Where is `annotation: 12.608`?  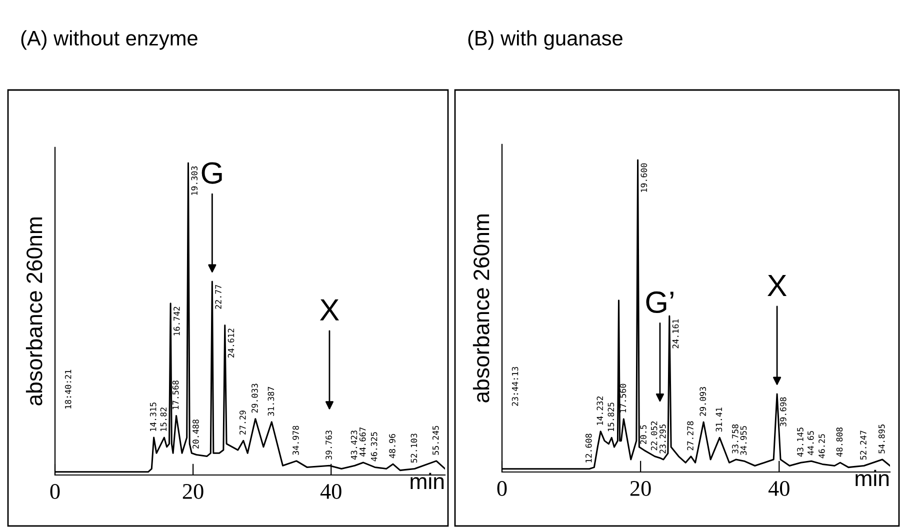 annotation: 12.608 is located at coordinates (588, 448).